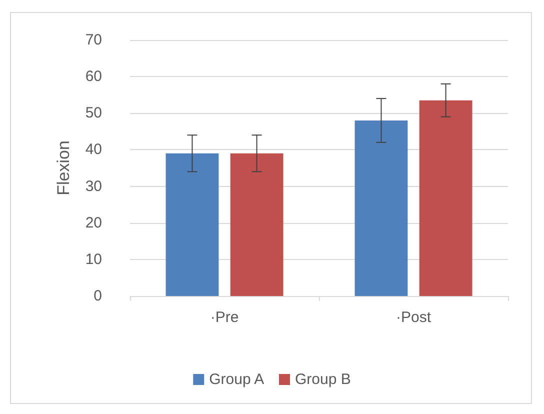 The height and width of the screenshot is (414, 544). Describe the element at coordinates (93, 186) in the screenshot. I see `y-tick-label: 30` at that location.